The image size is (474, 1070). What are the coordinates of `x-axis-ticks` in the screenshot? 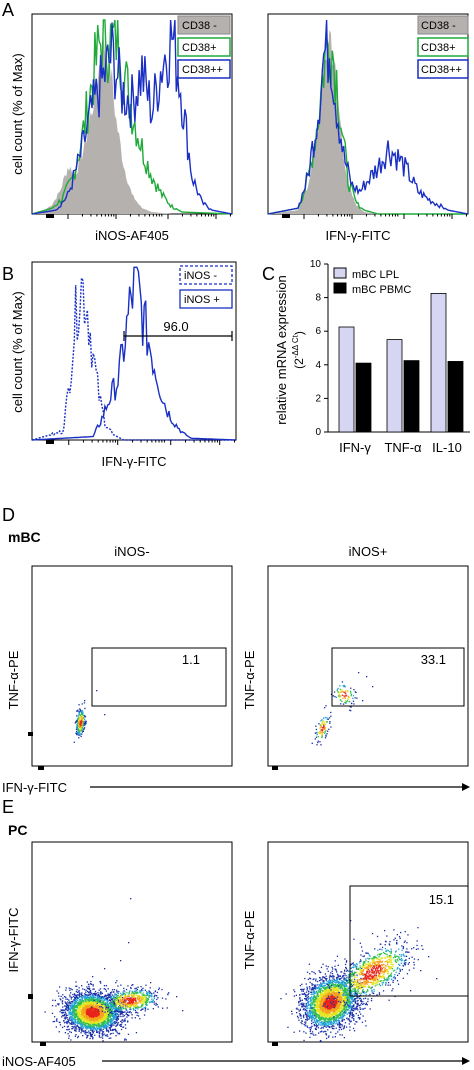 It's located at (41, 768).